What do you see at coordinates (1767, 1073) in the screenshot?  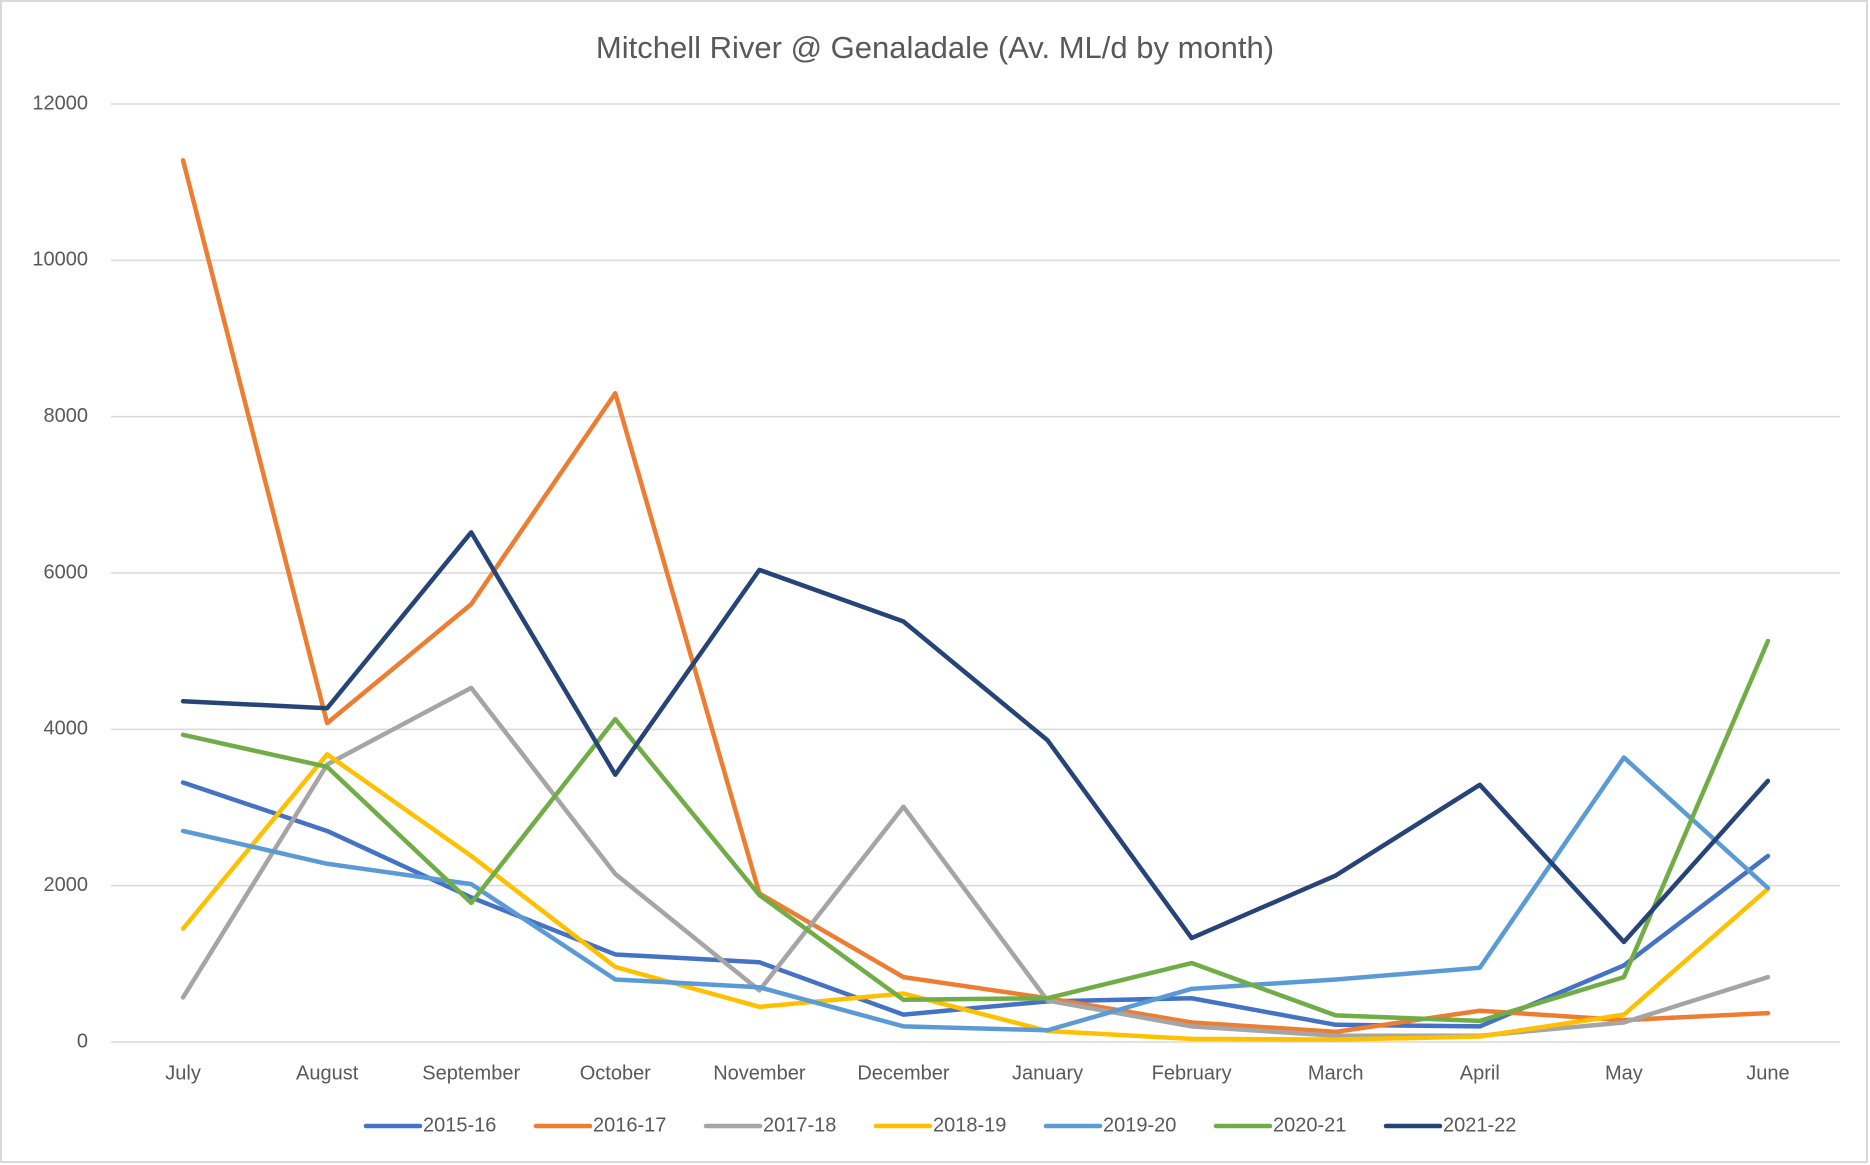 I see `x-tick-label: June` at bounding box center [1767, 1073].